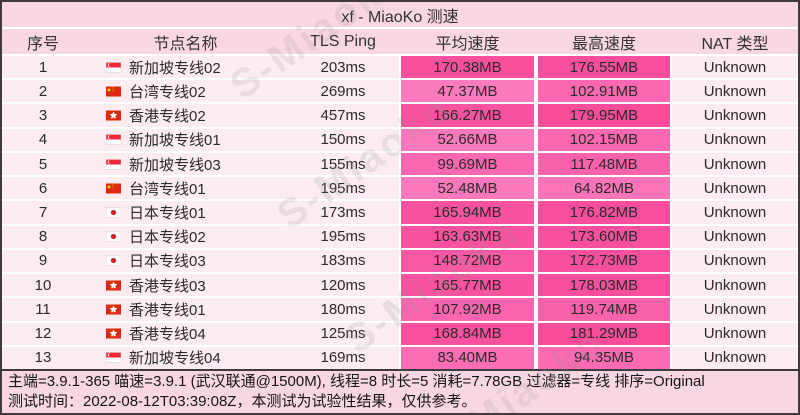  Describe the element at coordinates (343, 309) in the screenshot. I see `tls-ping-value-label: 180ms` at that location.